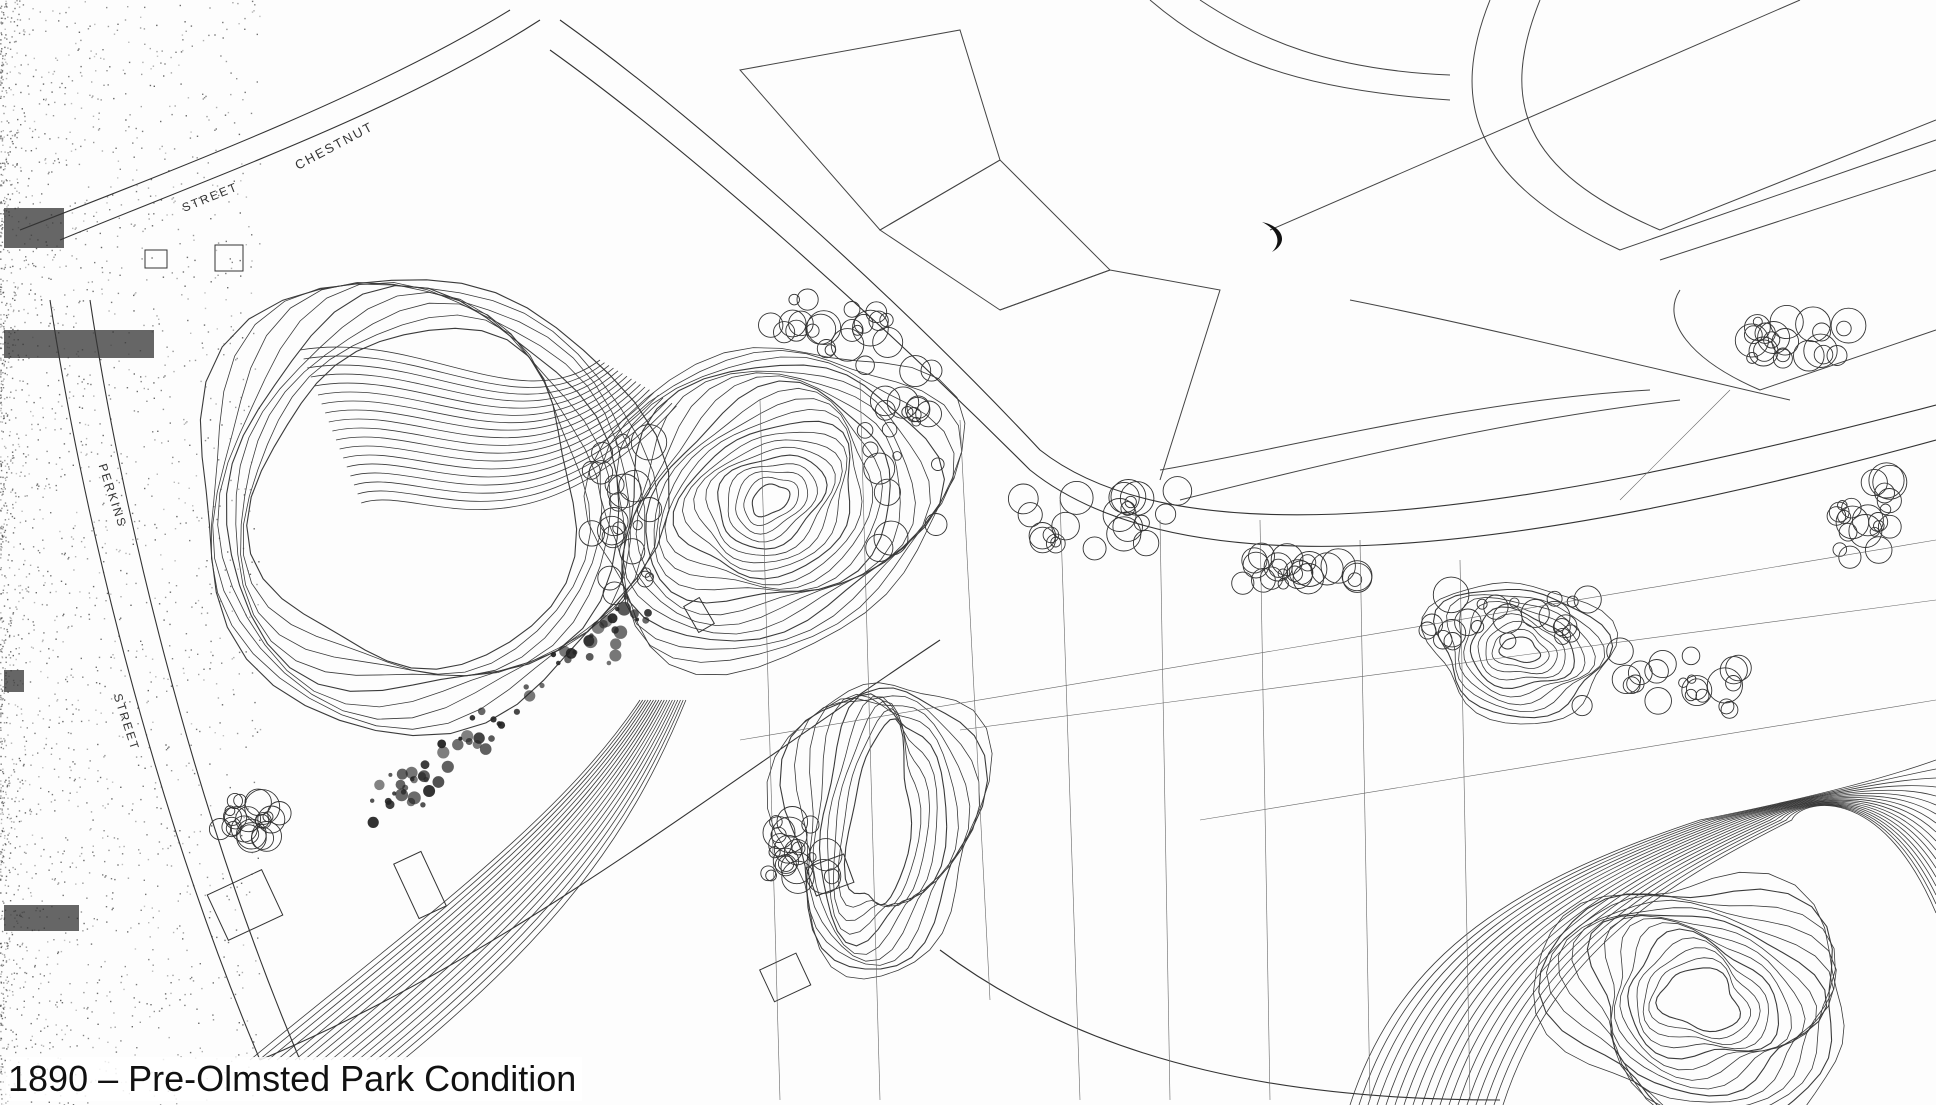 The height and width of the screenshot is (1105, 1936). I want to click on map-label-street-top-2: STREET, so click(210, 197).